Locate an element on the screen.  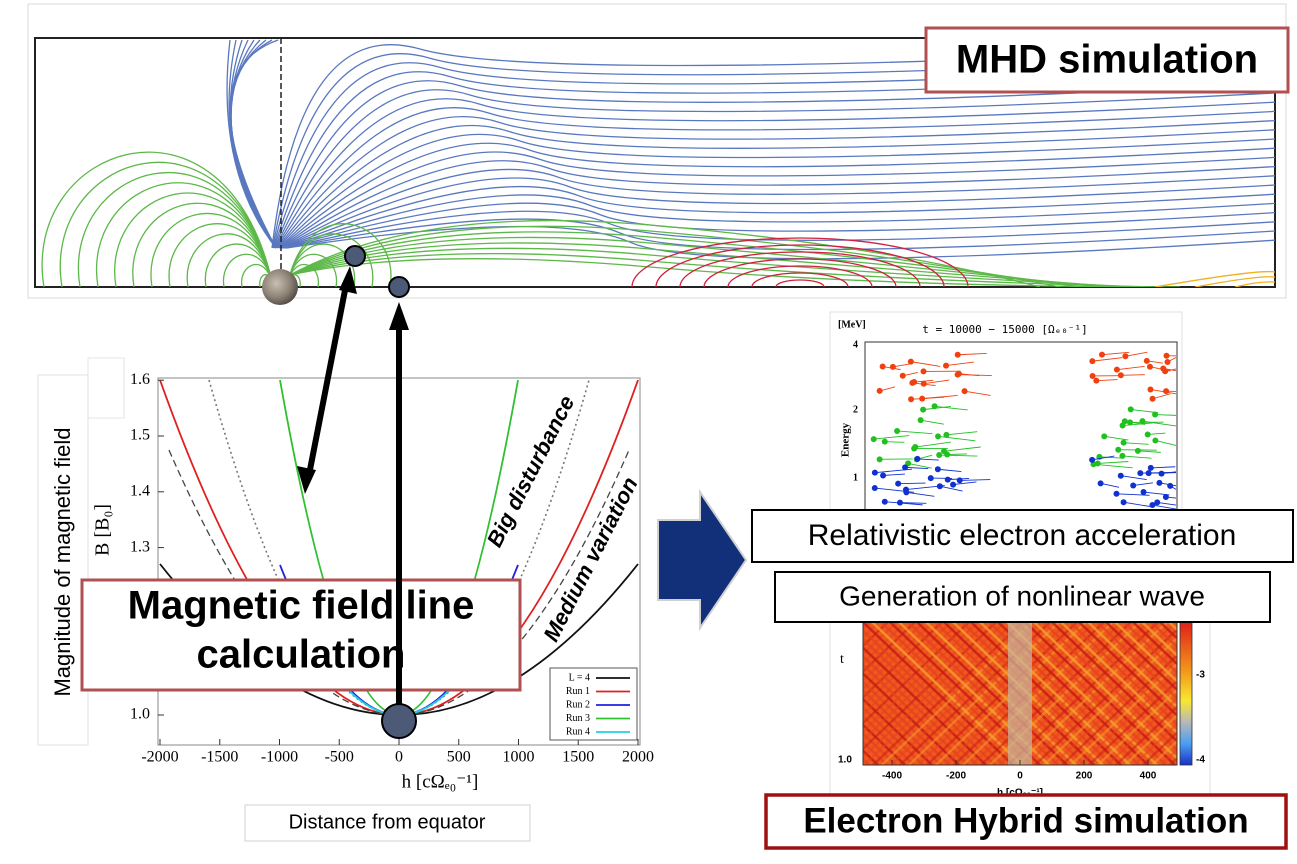
legend-entries: L = 4 Run 1 Run 2 Run 3 Run 4 is located at coordinates (598, 704).